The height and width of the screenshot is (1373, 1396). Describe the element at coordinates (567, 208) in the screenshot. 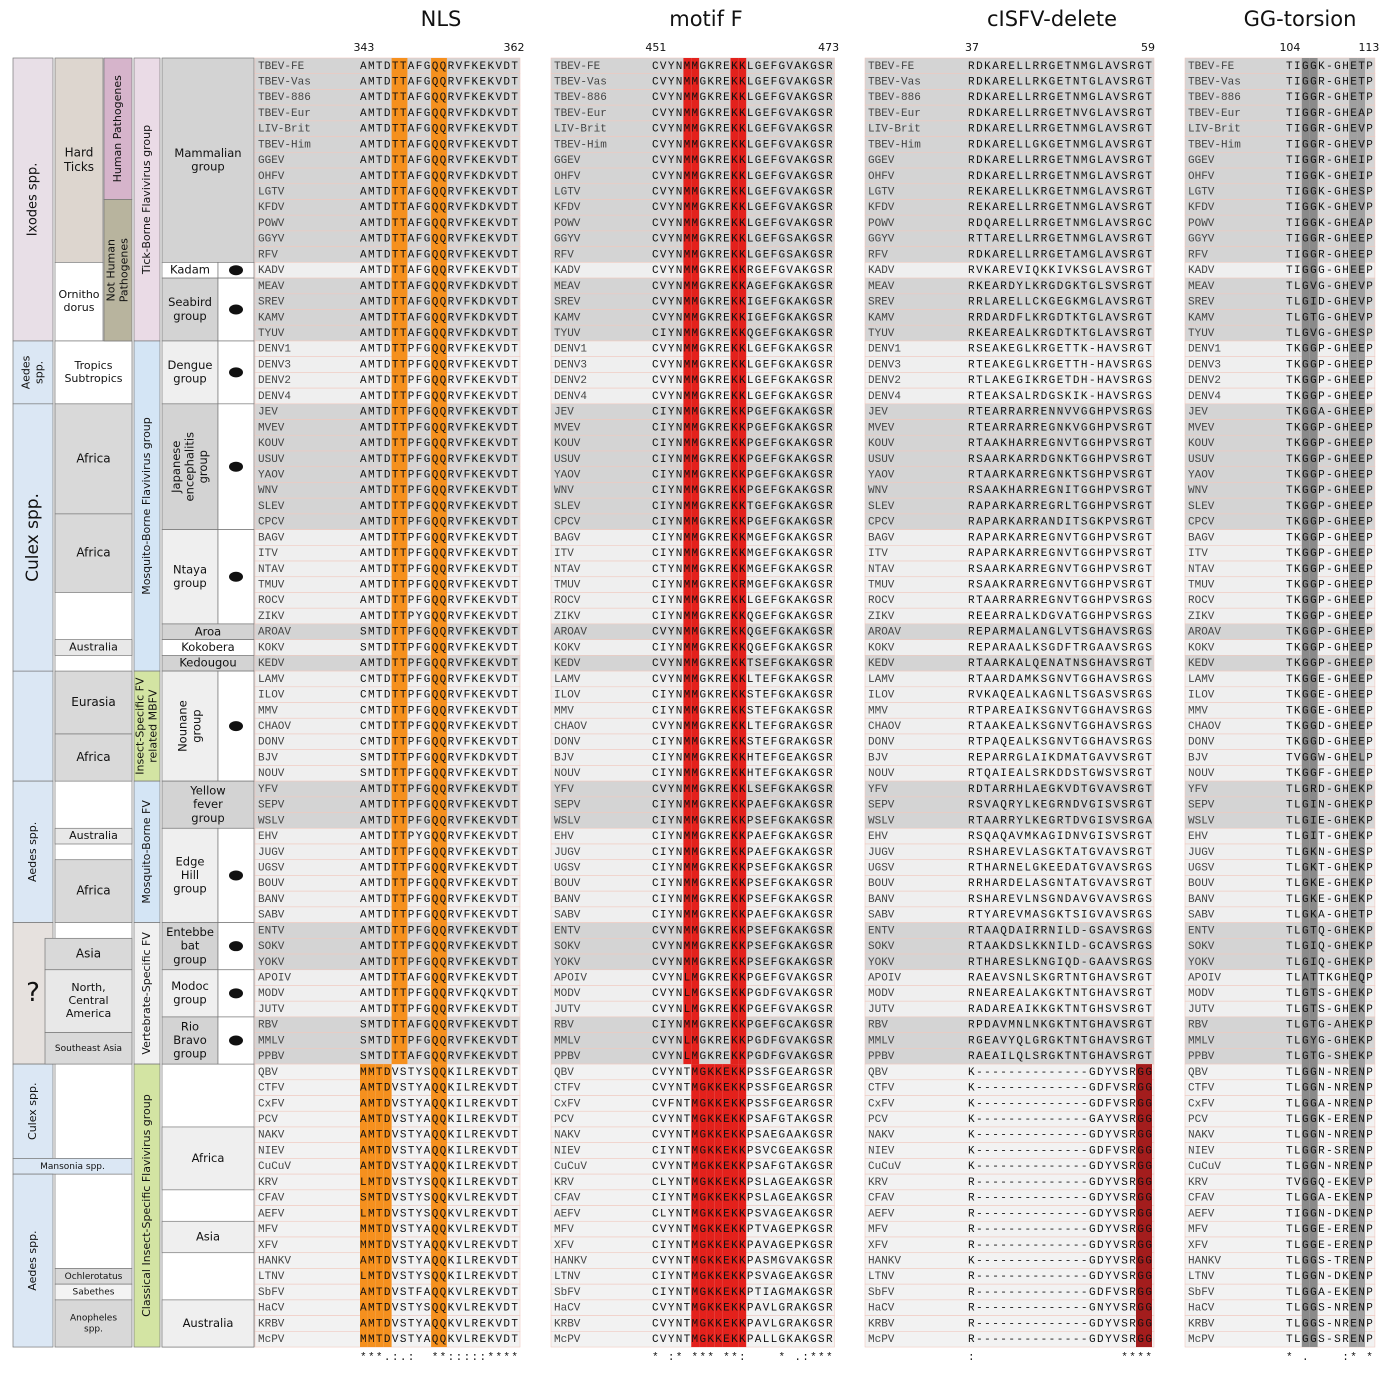

I see `virus-name: KFDV` at that location.